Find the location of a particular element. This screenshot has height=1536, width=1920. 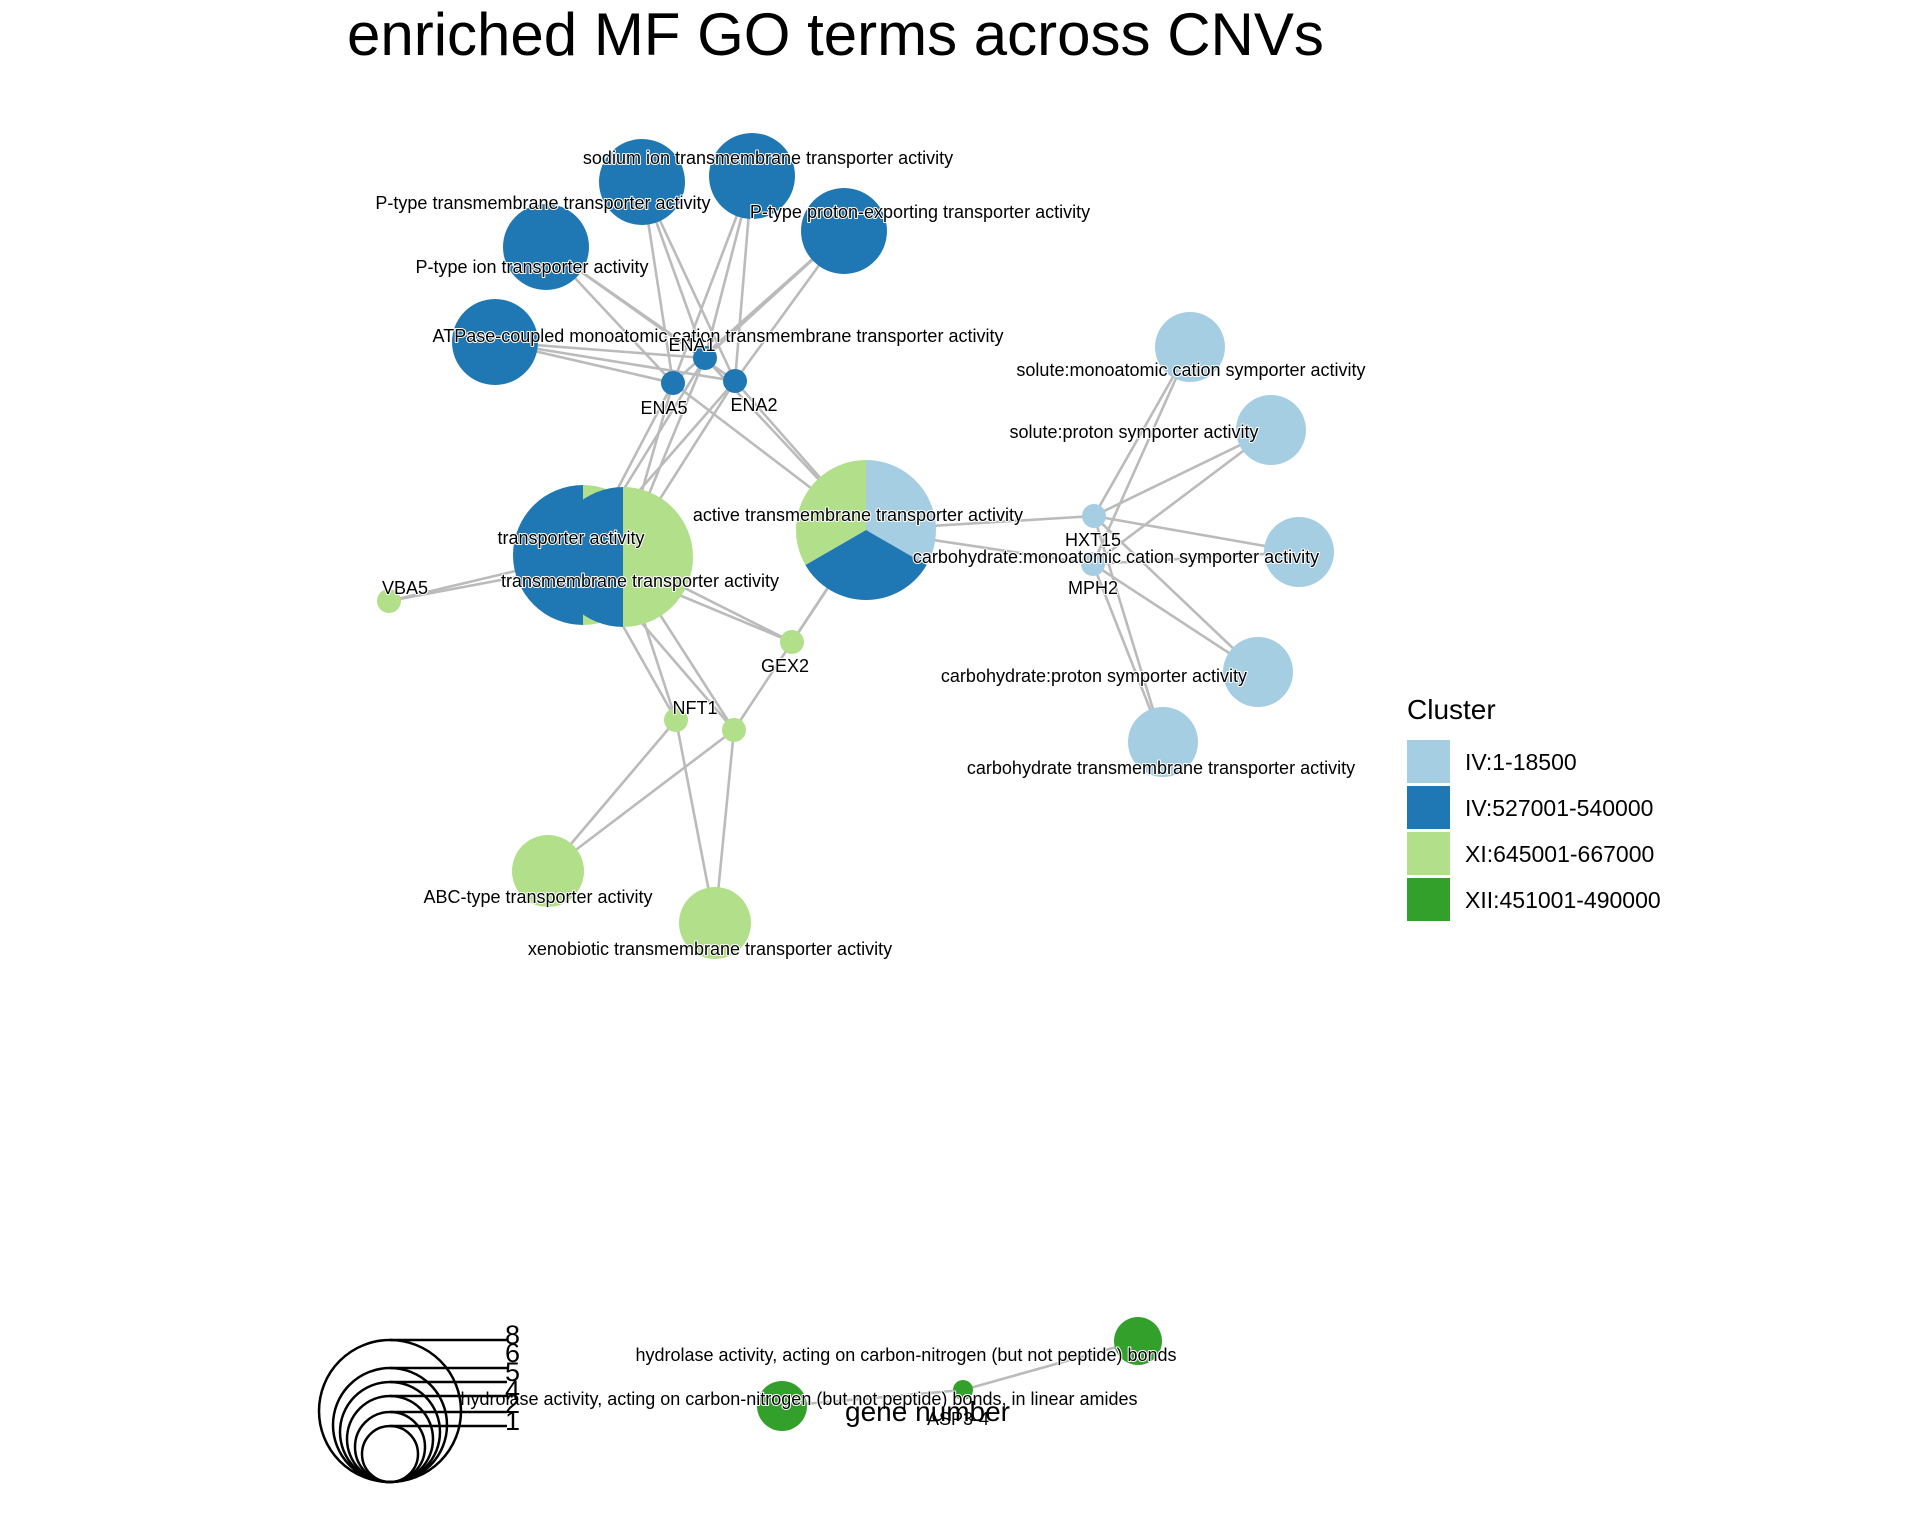

node-hydrolase1 is located at coordinates (1138, 1341).